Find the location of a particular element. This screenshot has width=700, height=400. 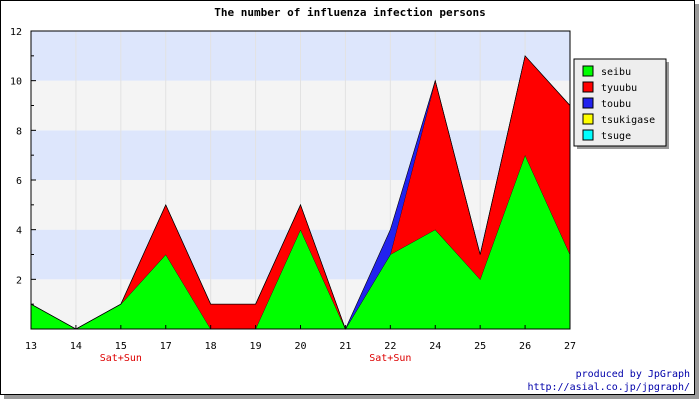

x-tick-label: 14 is located at coordinates (76, 346).